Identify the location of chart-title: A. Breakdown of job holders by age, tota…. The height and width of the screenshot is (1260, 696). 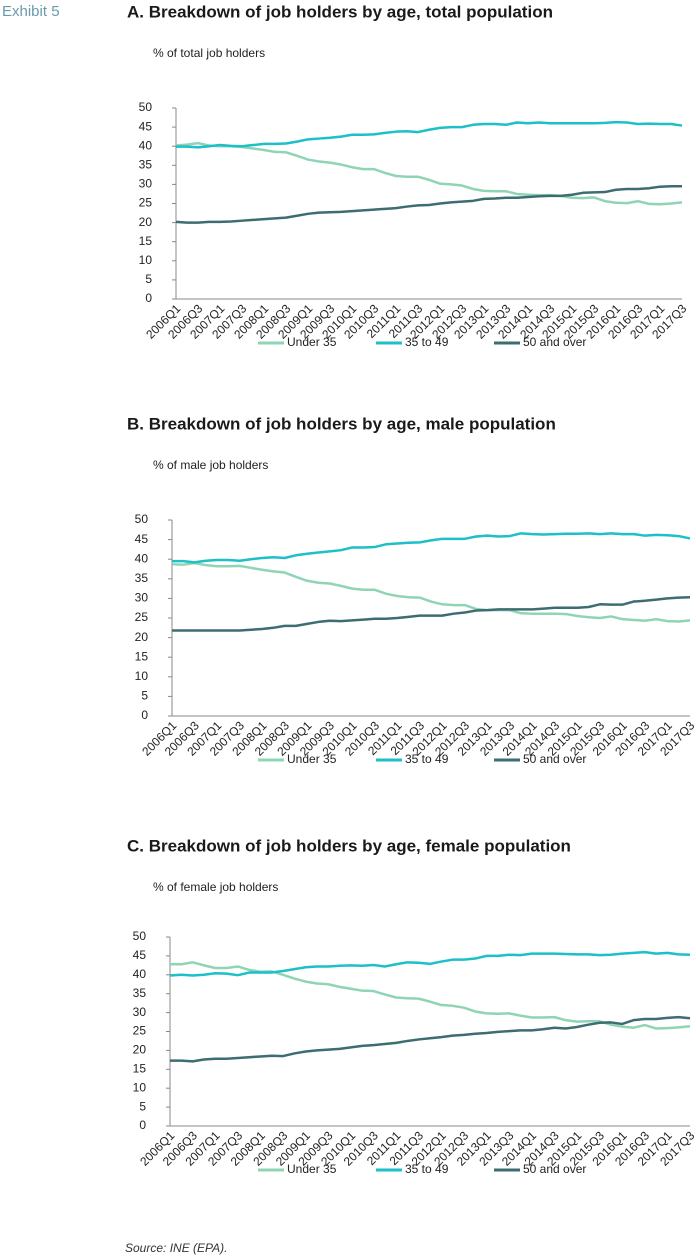
(340, 11).